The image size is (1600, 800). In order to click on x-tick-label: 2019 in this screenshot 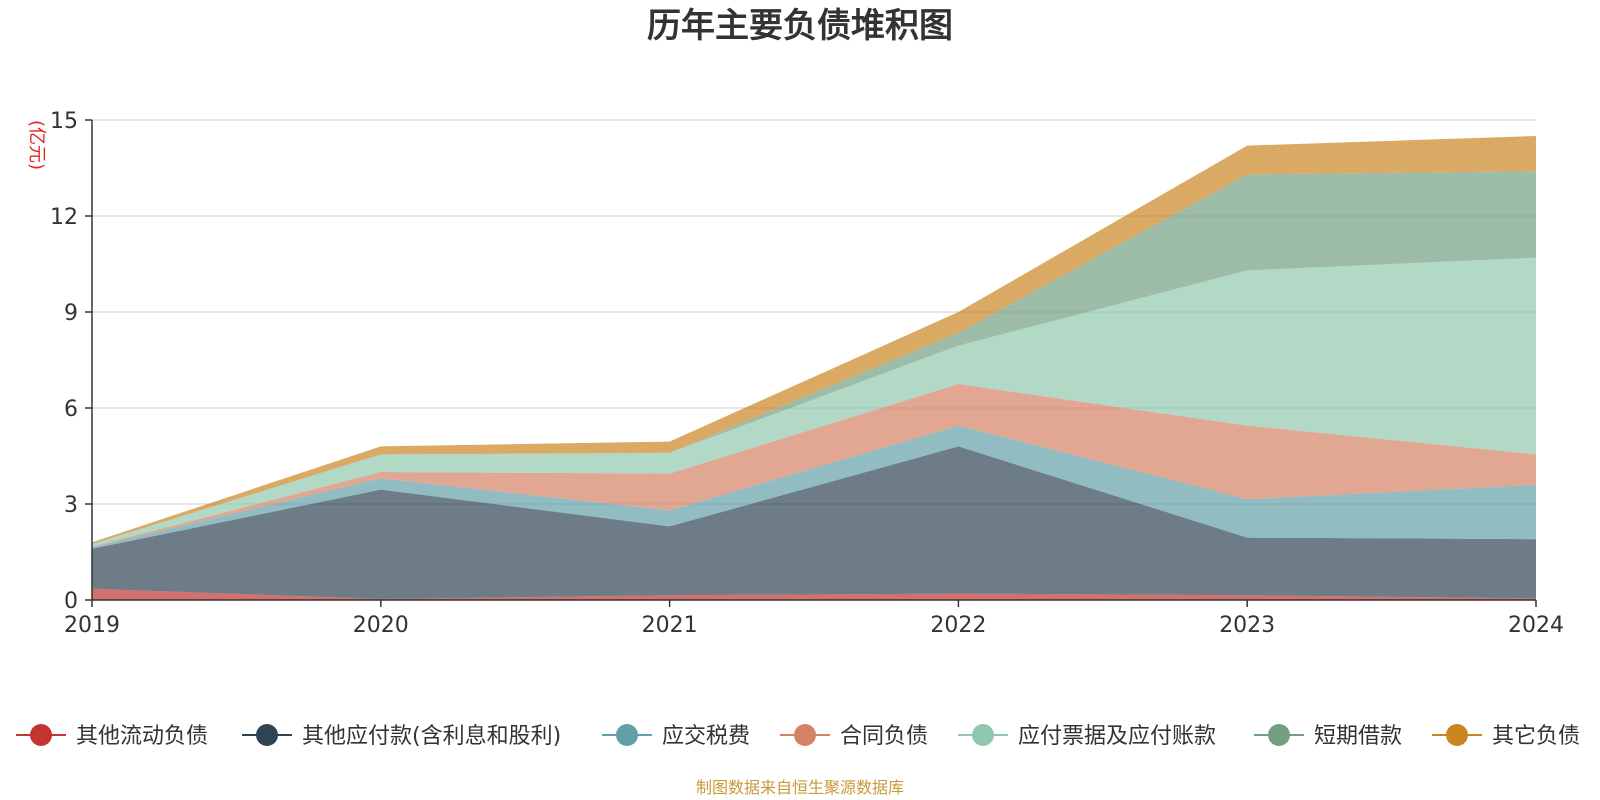, I will do `click(92, 625)`.